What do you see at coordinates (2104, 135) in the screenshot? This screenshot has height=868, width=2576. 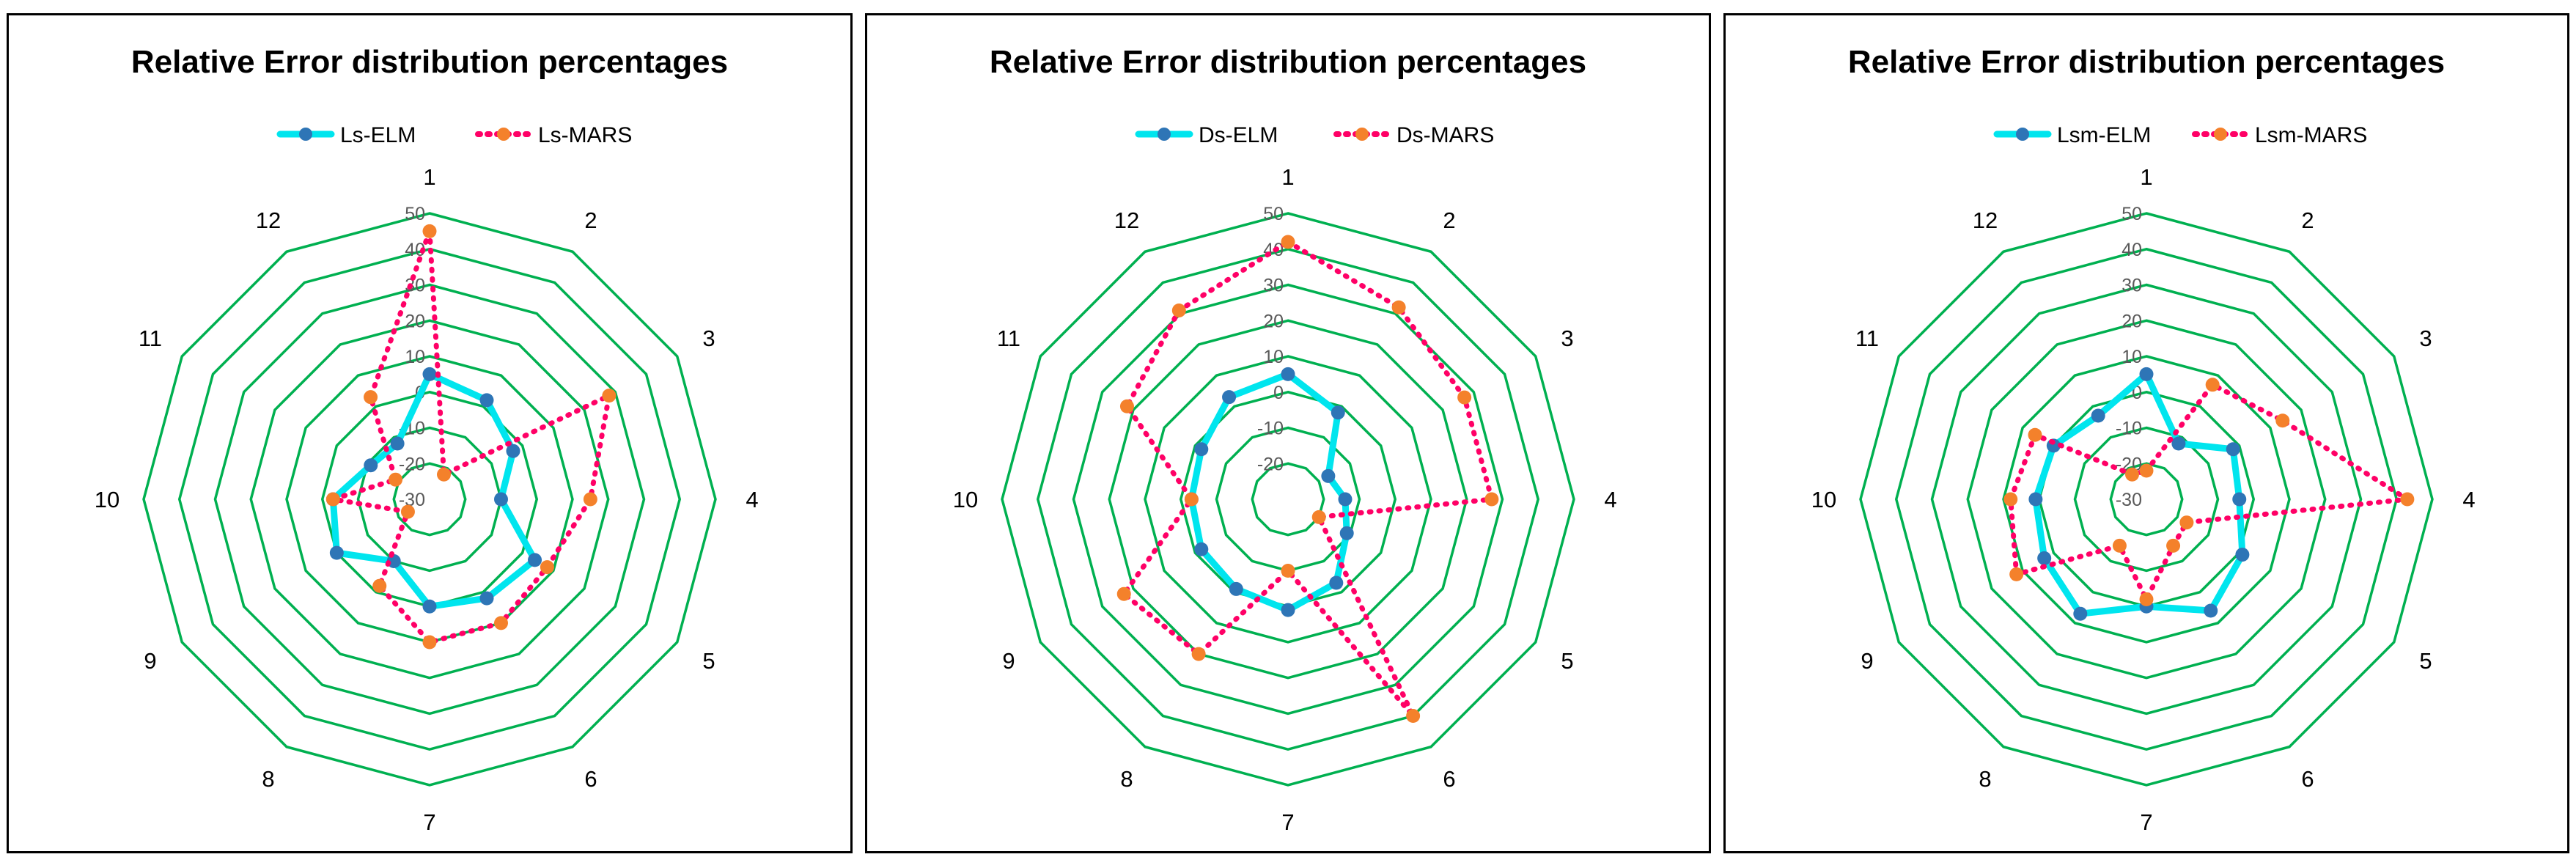 I see `legend-label-0: Lsm-ELM` at bounding box center [2104, 135].